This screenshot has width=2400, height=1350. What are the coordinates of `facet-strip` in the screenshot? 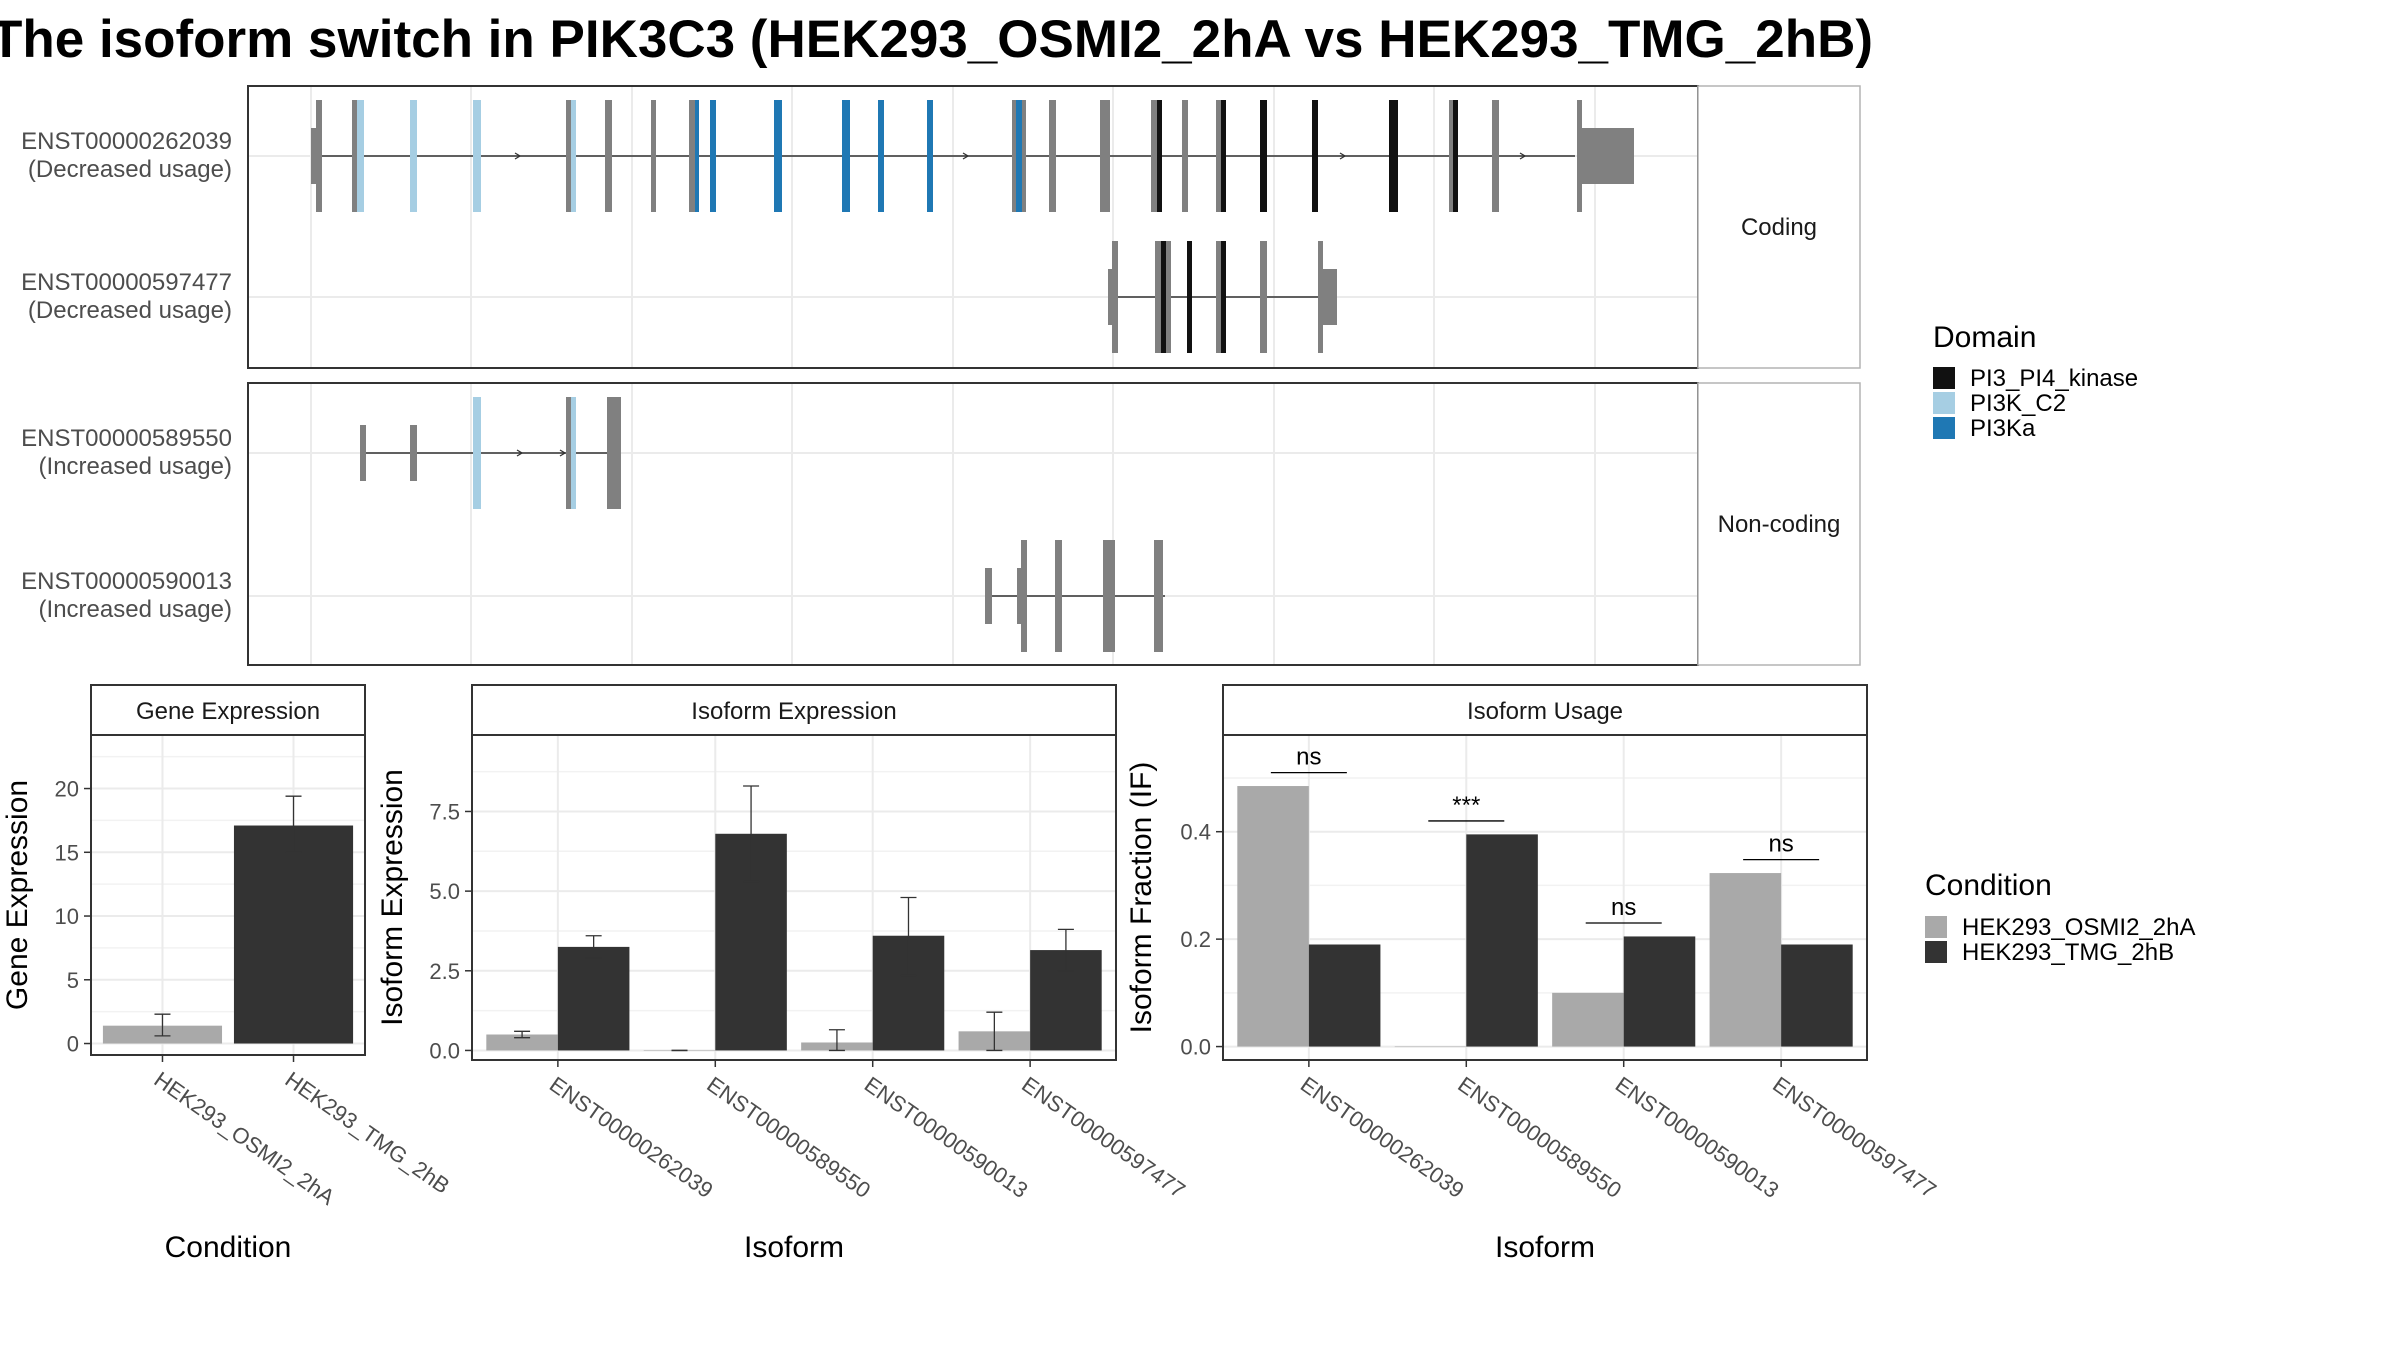 It's located at (1779, 227).